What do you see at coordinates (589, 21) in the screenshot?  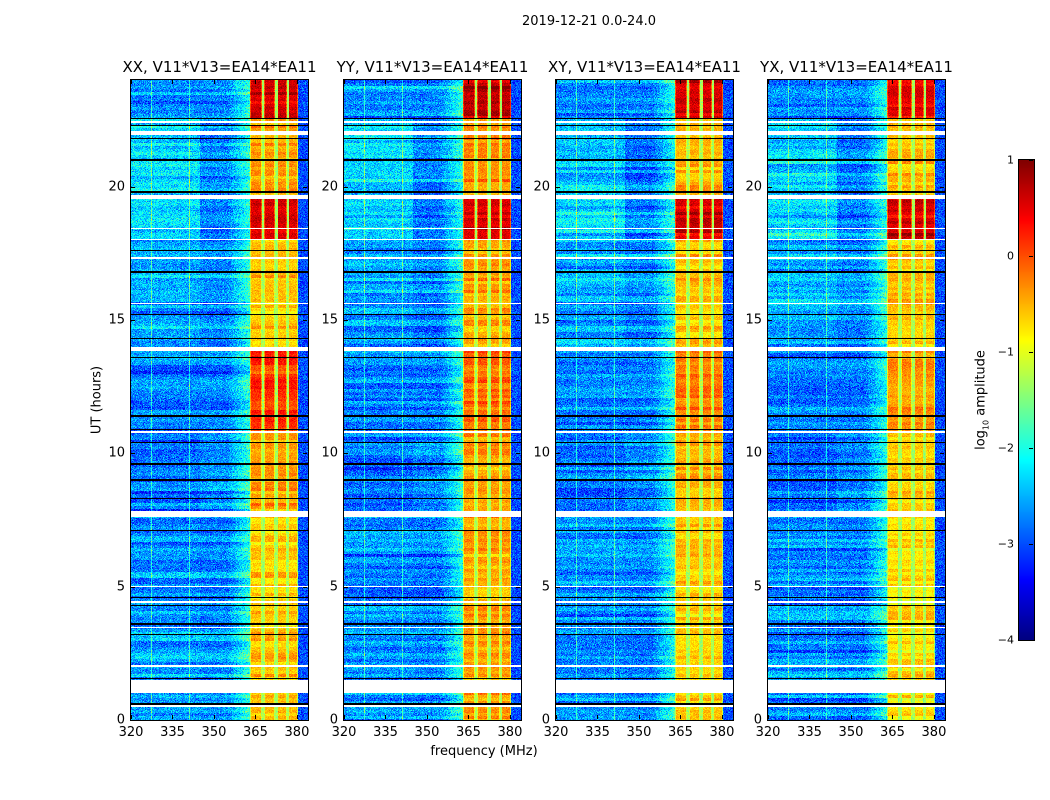 I see `figure-title: 2019-12-21 0.0-24.0` at bounding box center [589, 21].